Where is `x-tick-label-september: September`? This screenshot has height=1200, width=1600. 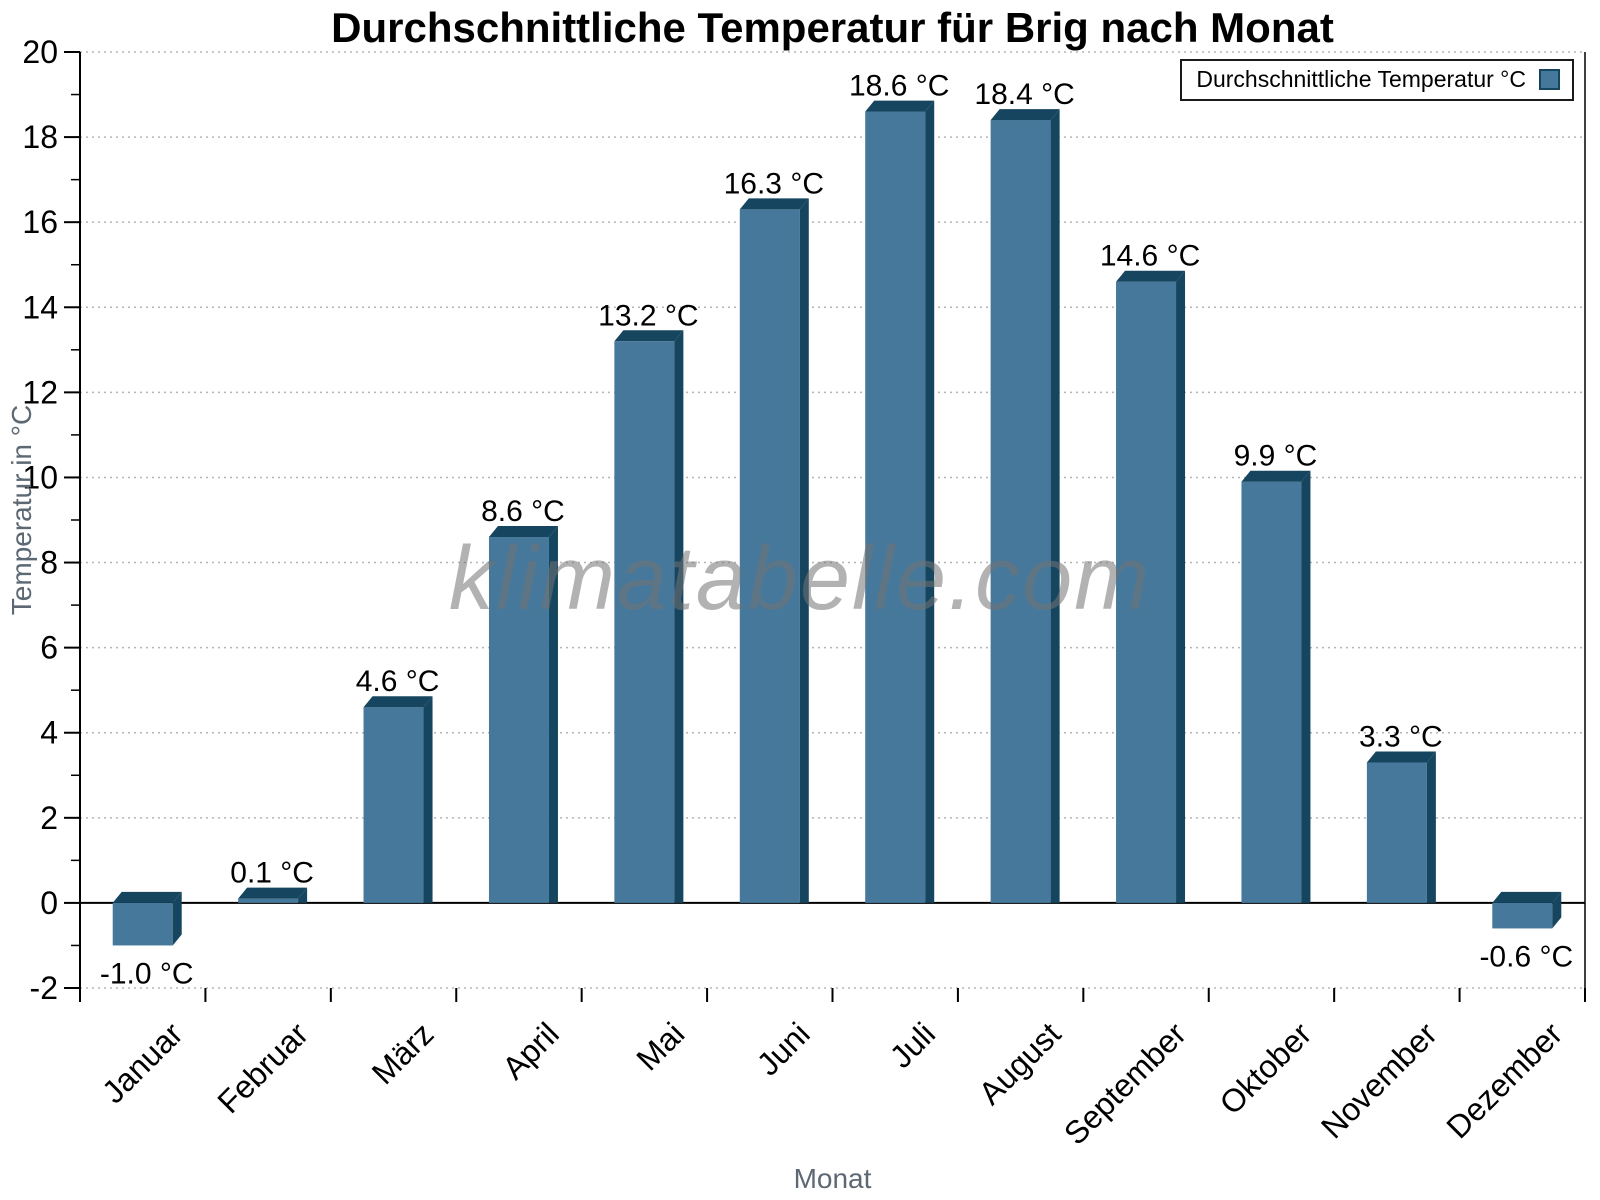 x-tick-label-september: September is located at coordinates (1125, 1083).